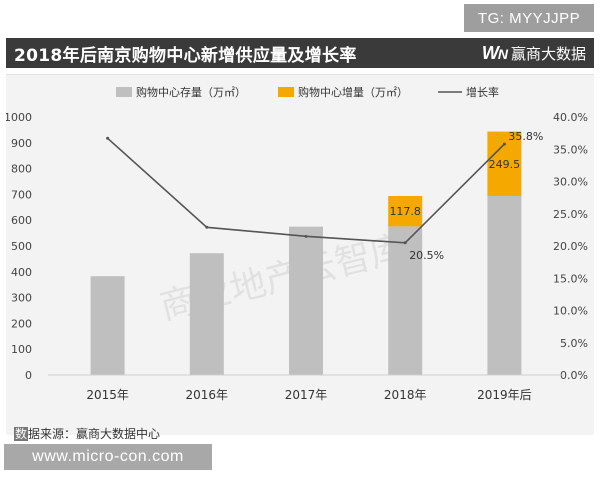  I want to click on brand-logo-icon: WN, so click(494, 52).